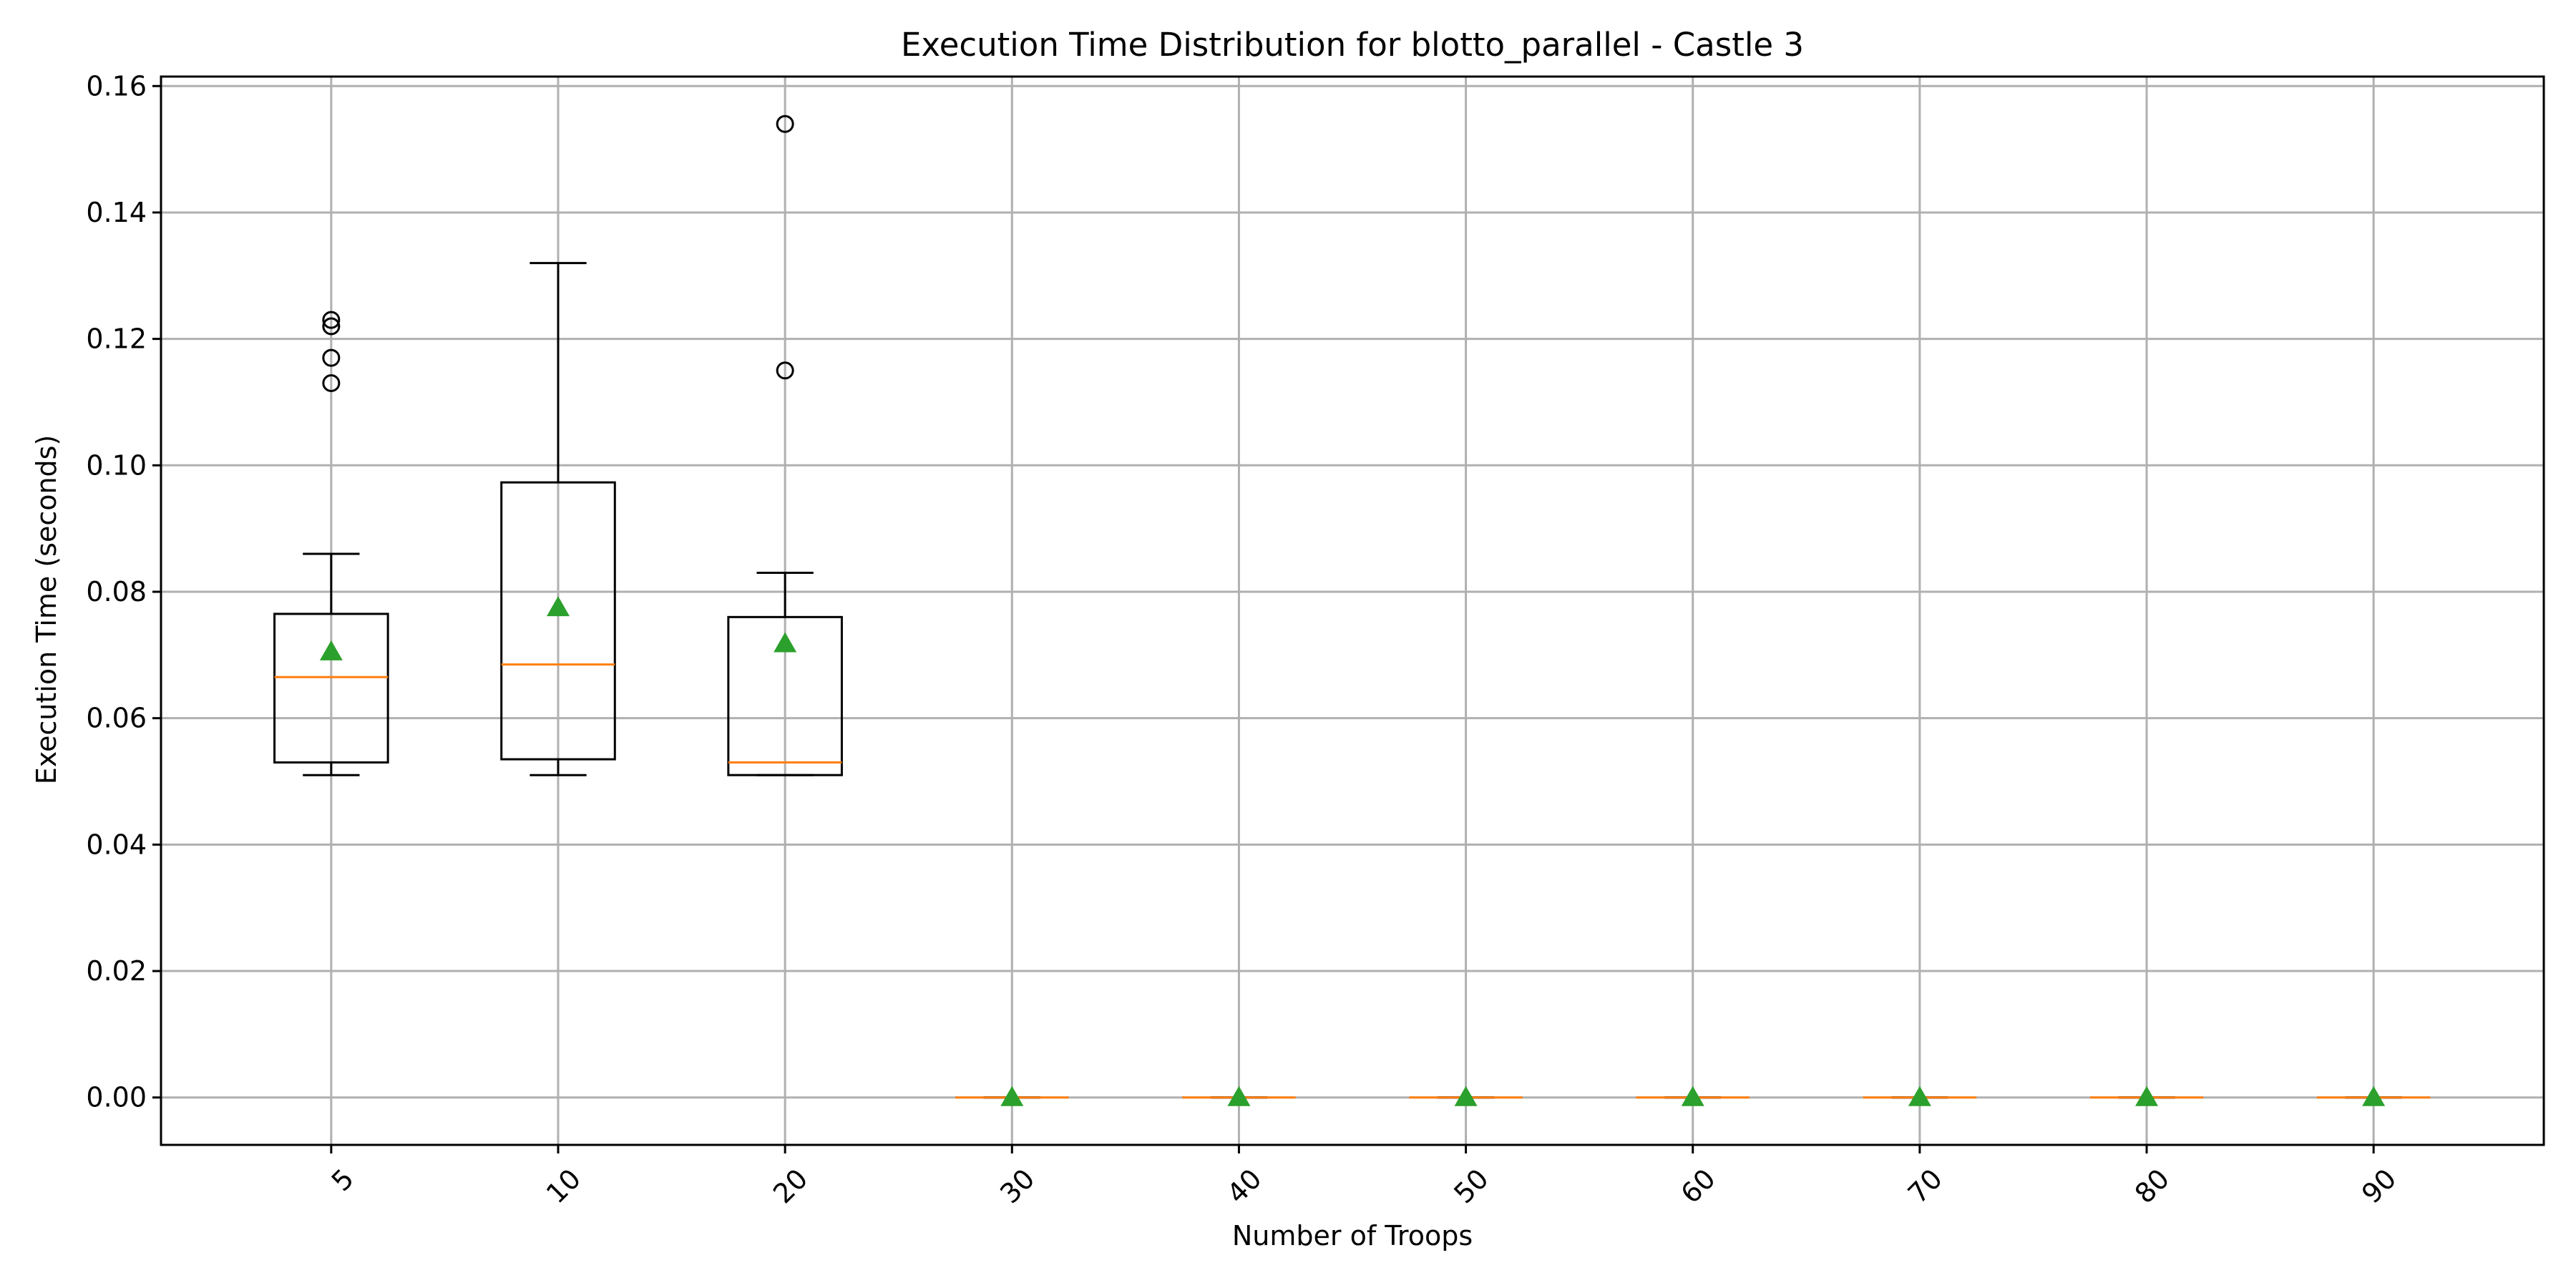  What do you see at coordinates (563, 1186) in the screenshot?
I see `x-tick-label: 10` at bounding box center [563, 1186].